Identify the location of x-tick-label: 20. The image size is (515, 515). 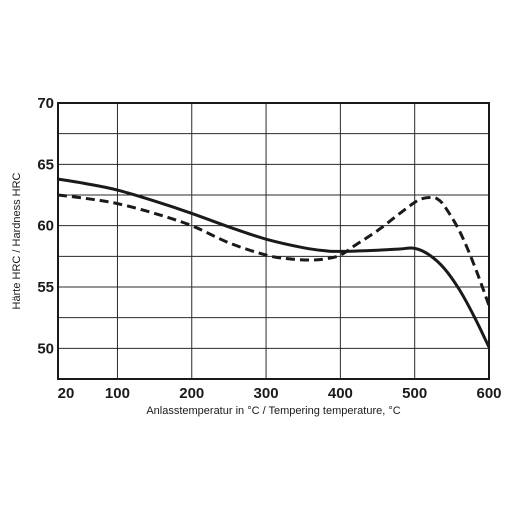
(66, 393).